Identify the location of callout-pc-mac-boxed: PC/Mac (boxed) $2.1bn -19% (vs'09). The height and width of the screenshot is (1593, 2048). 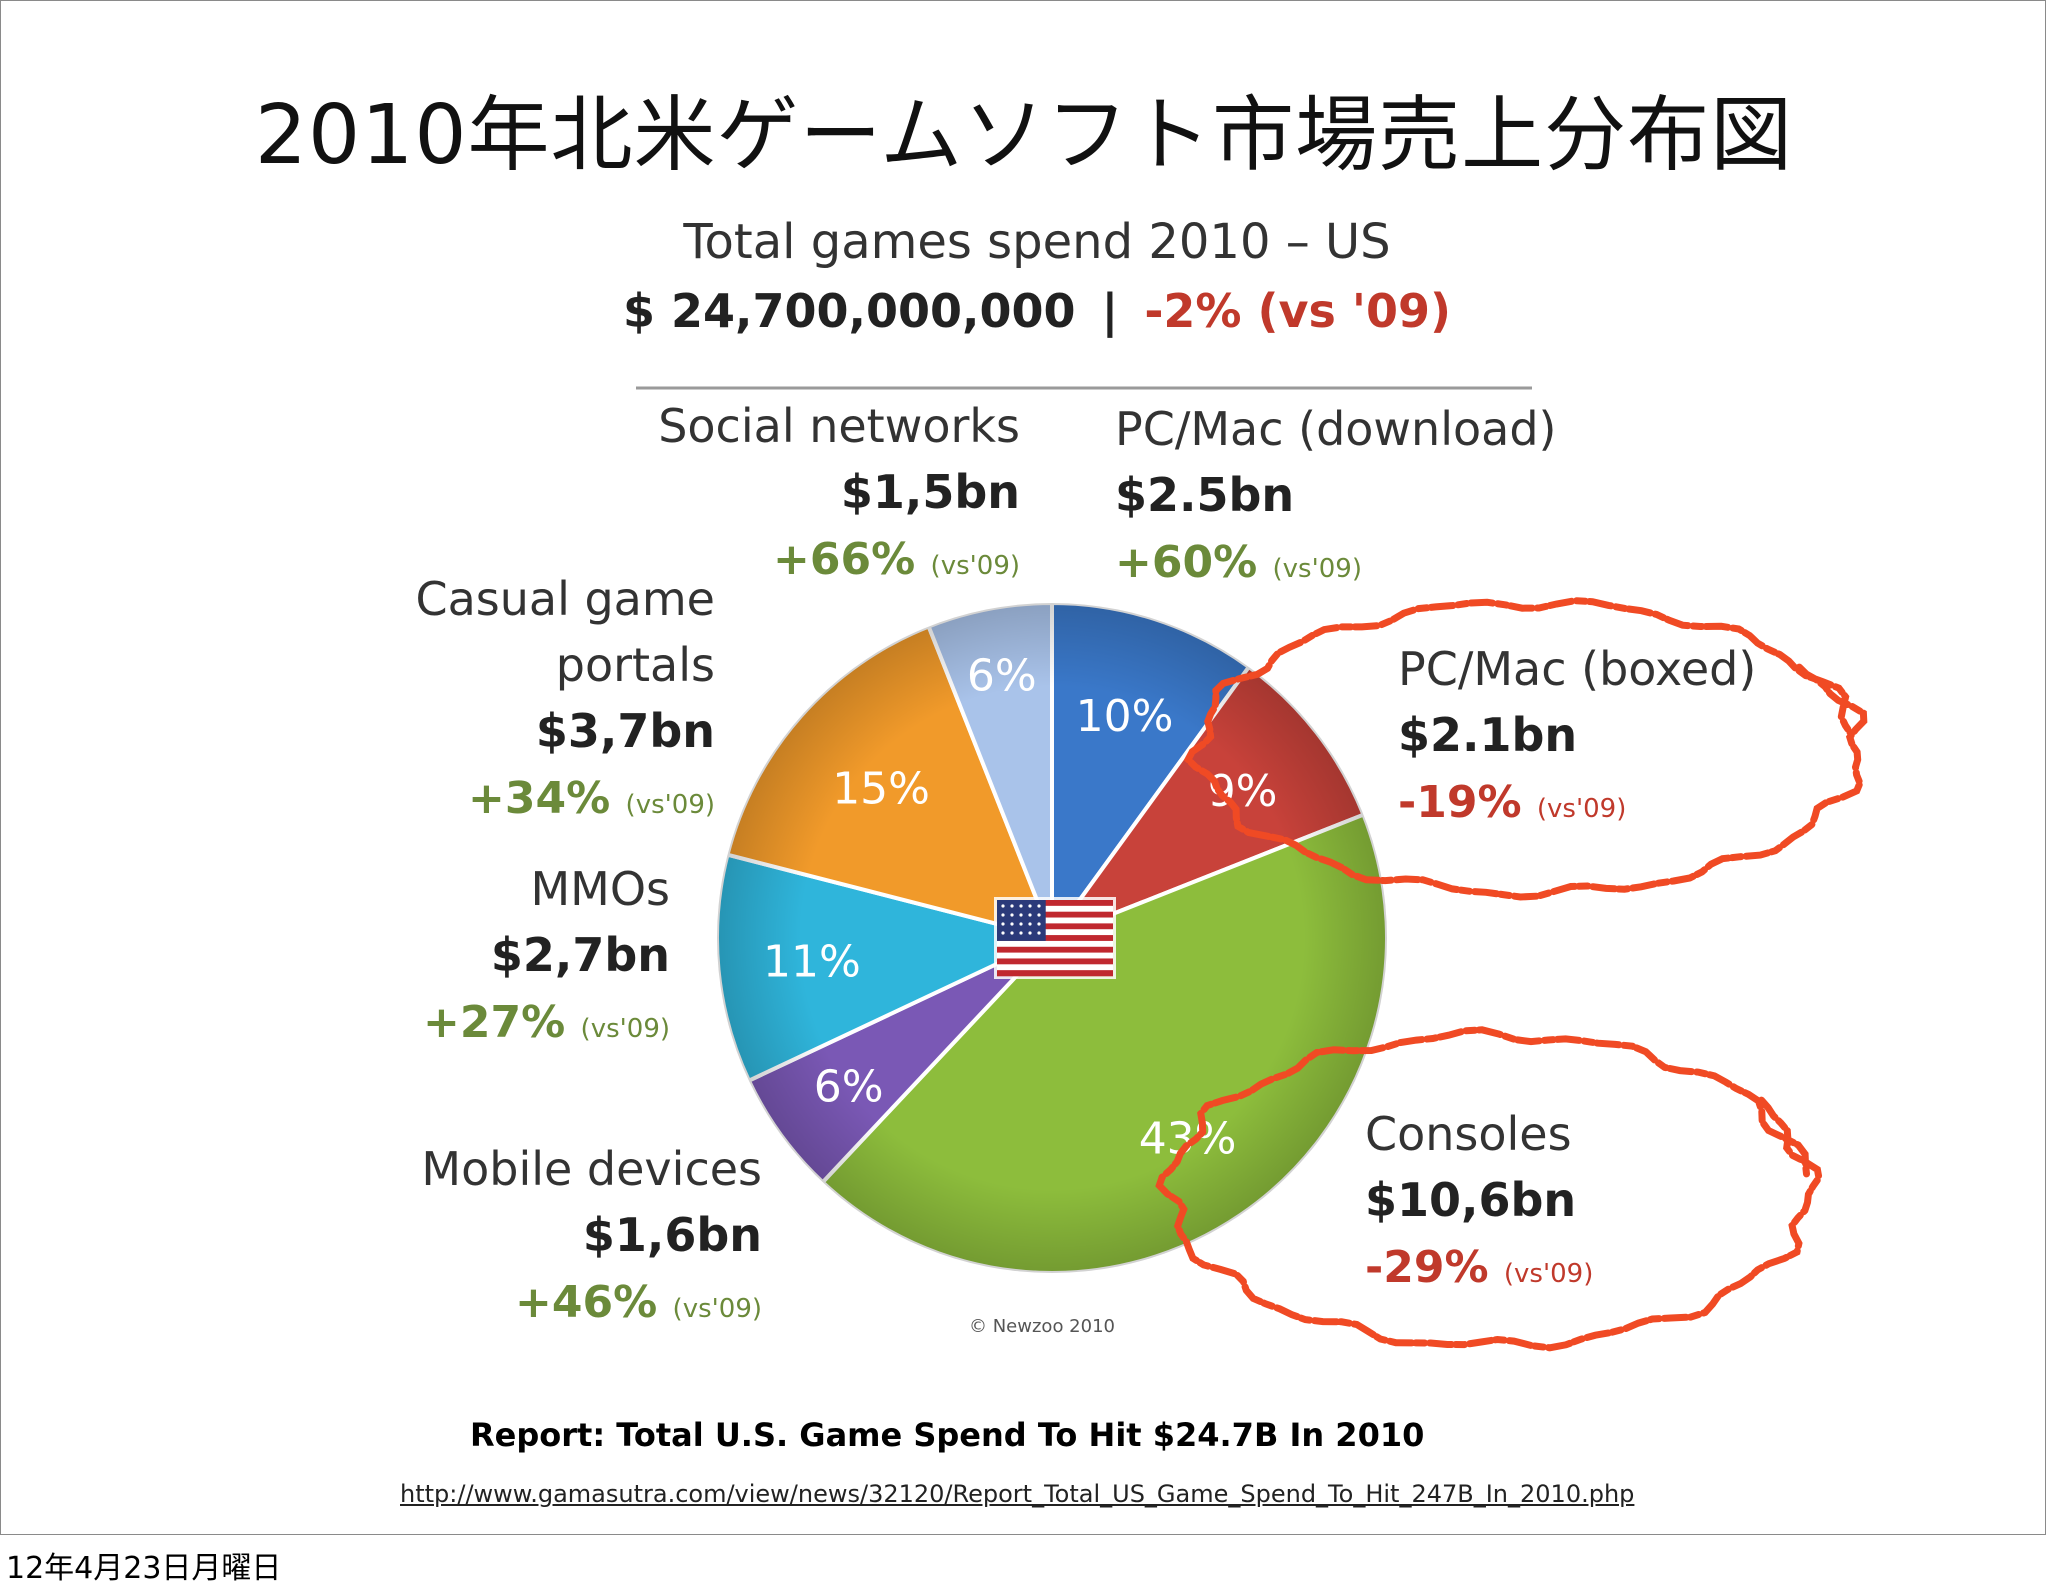
(1577, 735).